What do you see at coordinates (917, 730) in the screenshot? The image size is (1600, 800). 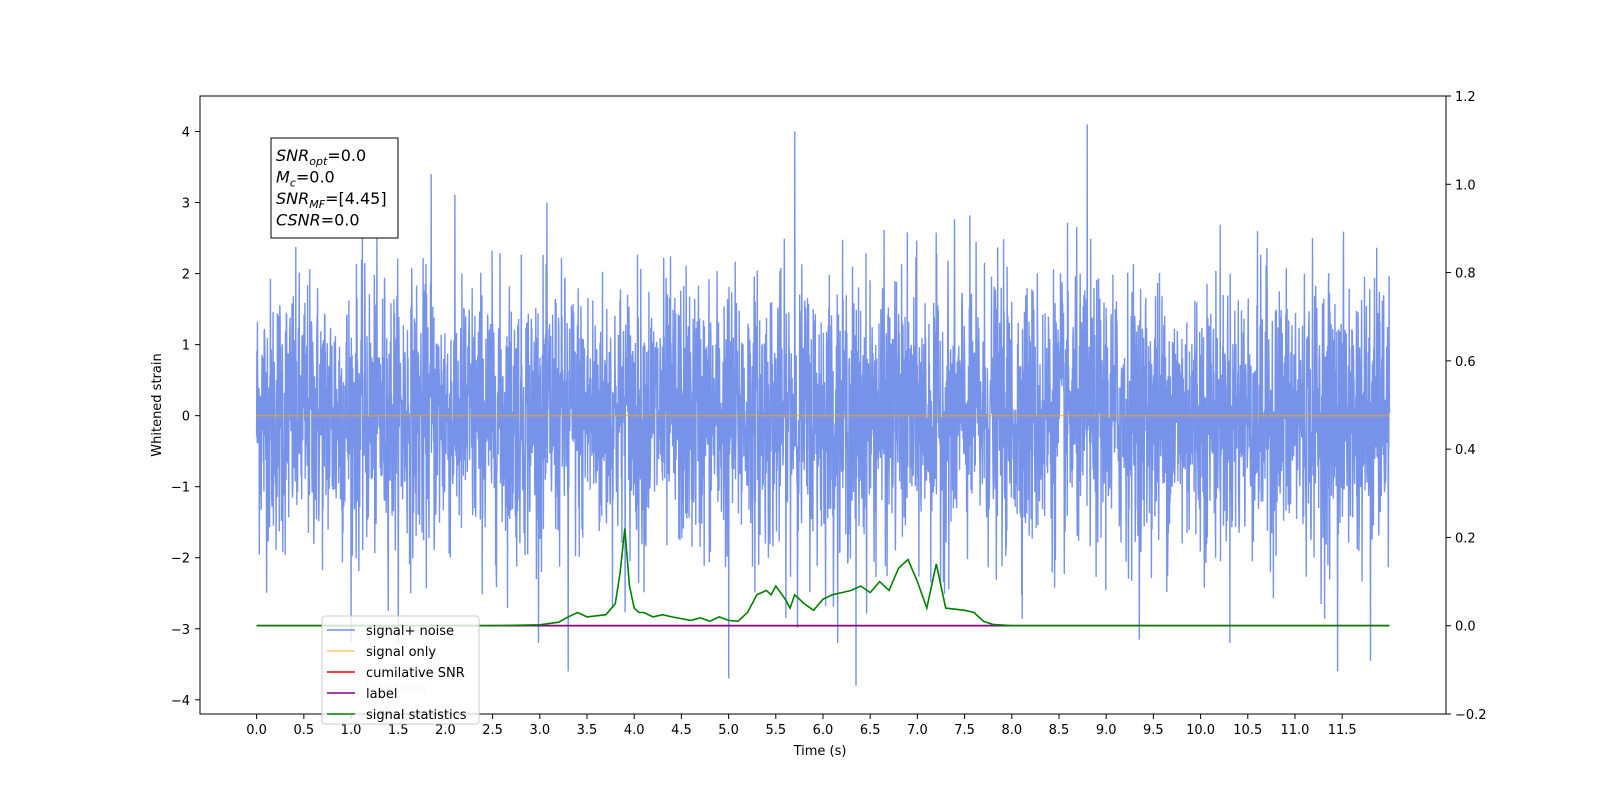 I see `x-tick-label: 7.0` at bounding box center [917, 730].